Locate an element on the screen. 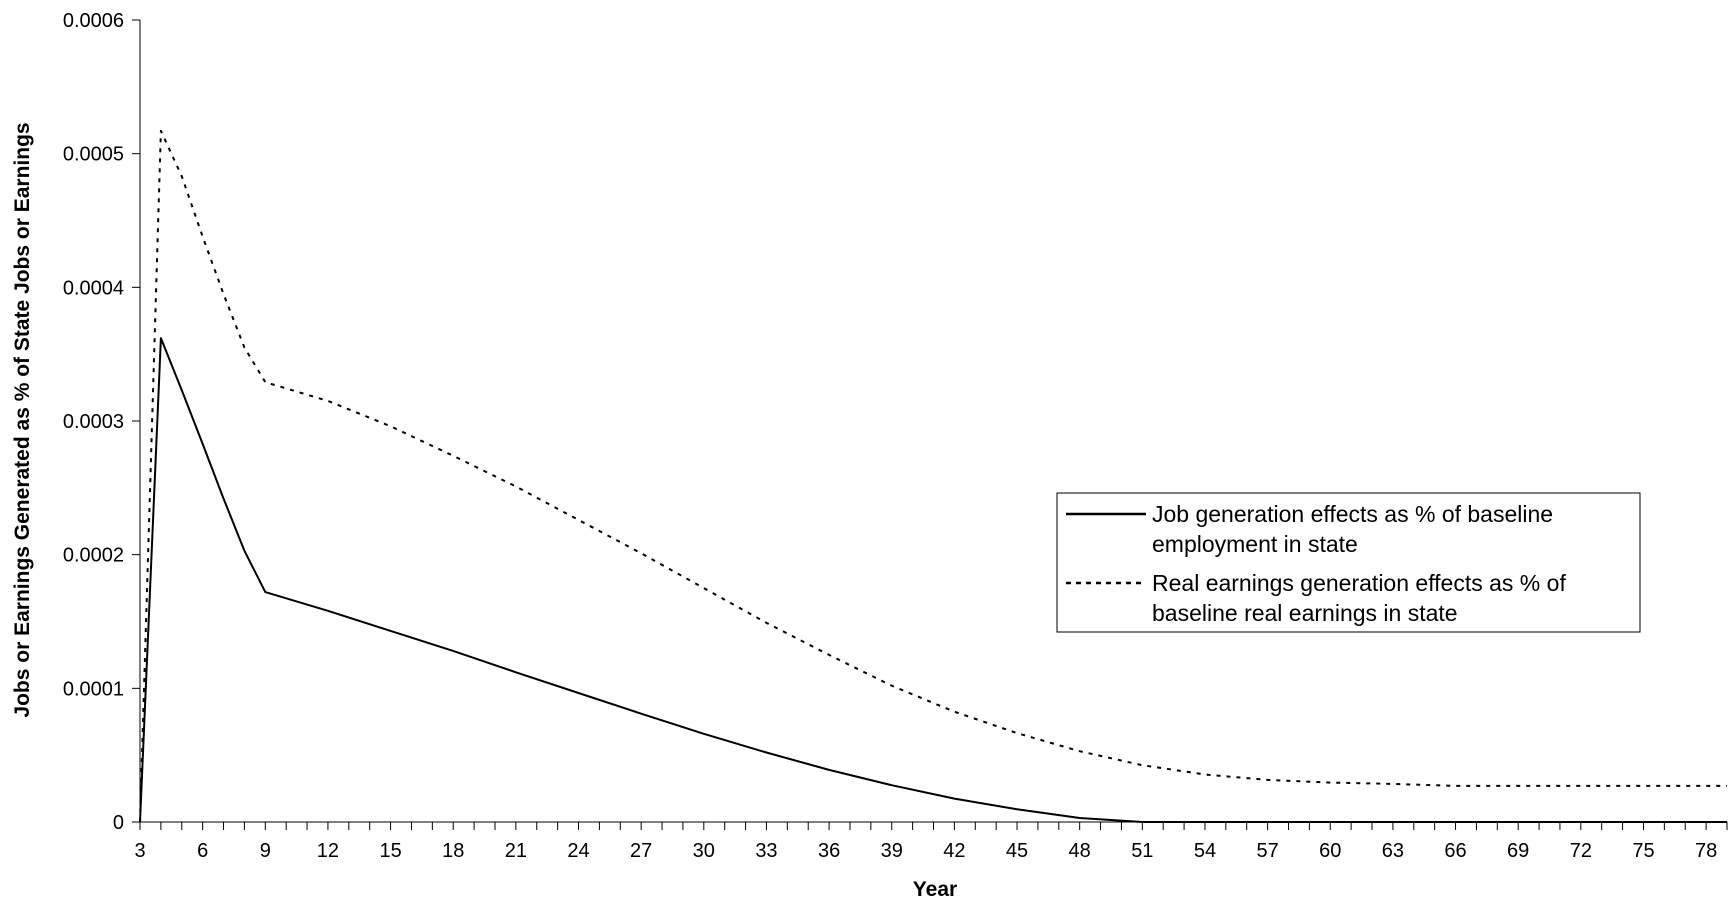 This screenshot has height=909, width=1730. y-tick-label: 0 is located at coordinates (118, 823).